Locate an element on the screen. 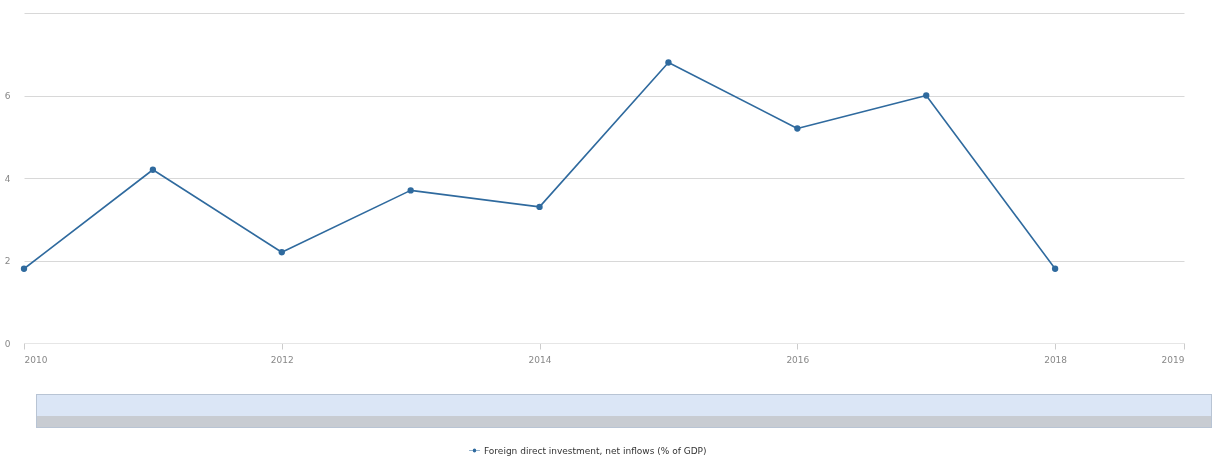  y-tick-label: 4 is located at coordinates (7, 178).